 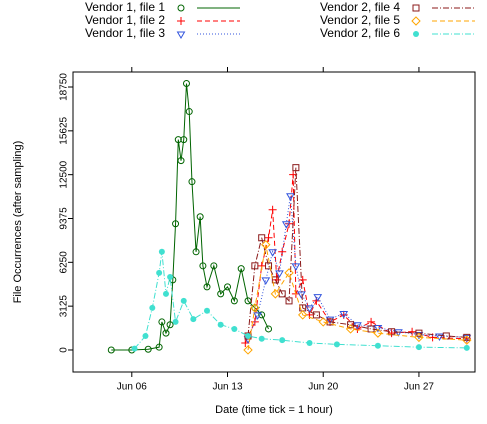 I want to click on series-line, so click(x=357, y=297).